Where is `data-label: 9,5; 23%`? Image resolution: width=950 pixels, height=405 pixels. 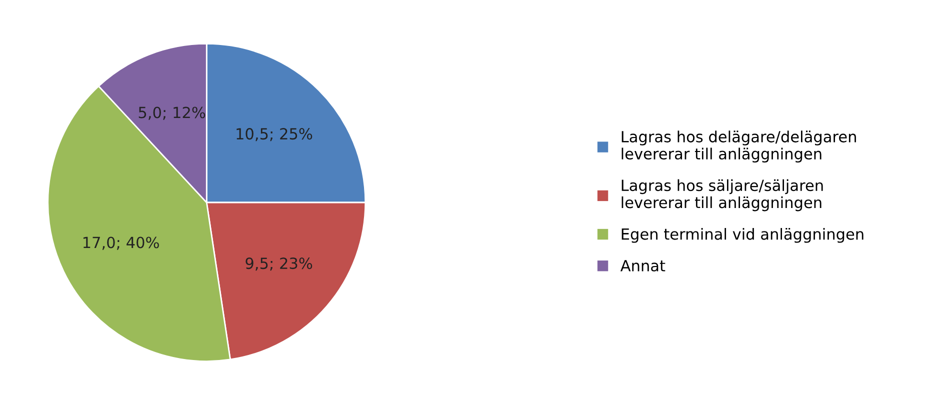 data-label: 9,5; 23% is located at coordinates (279, 264).